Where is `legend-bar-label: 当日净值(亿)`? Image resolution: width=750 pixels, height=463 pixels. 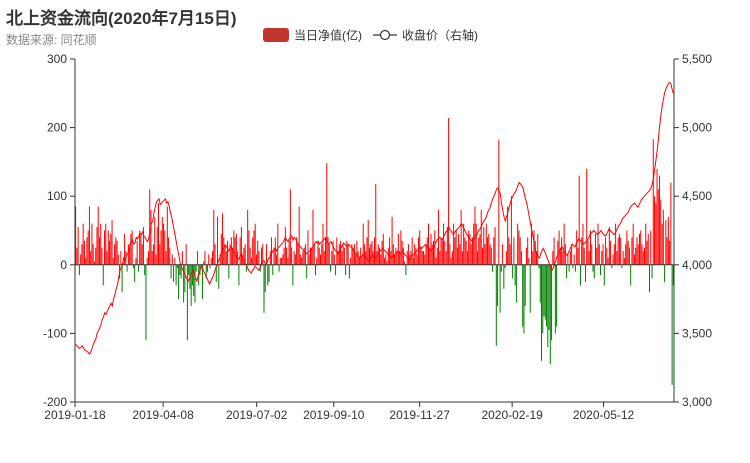 legend-bar-label: 当日净值(亿) is located at coordinates (328, 35).